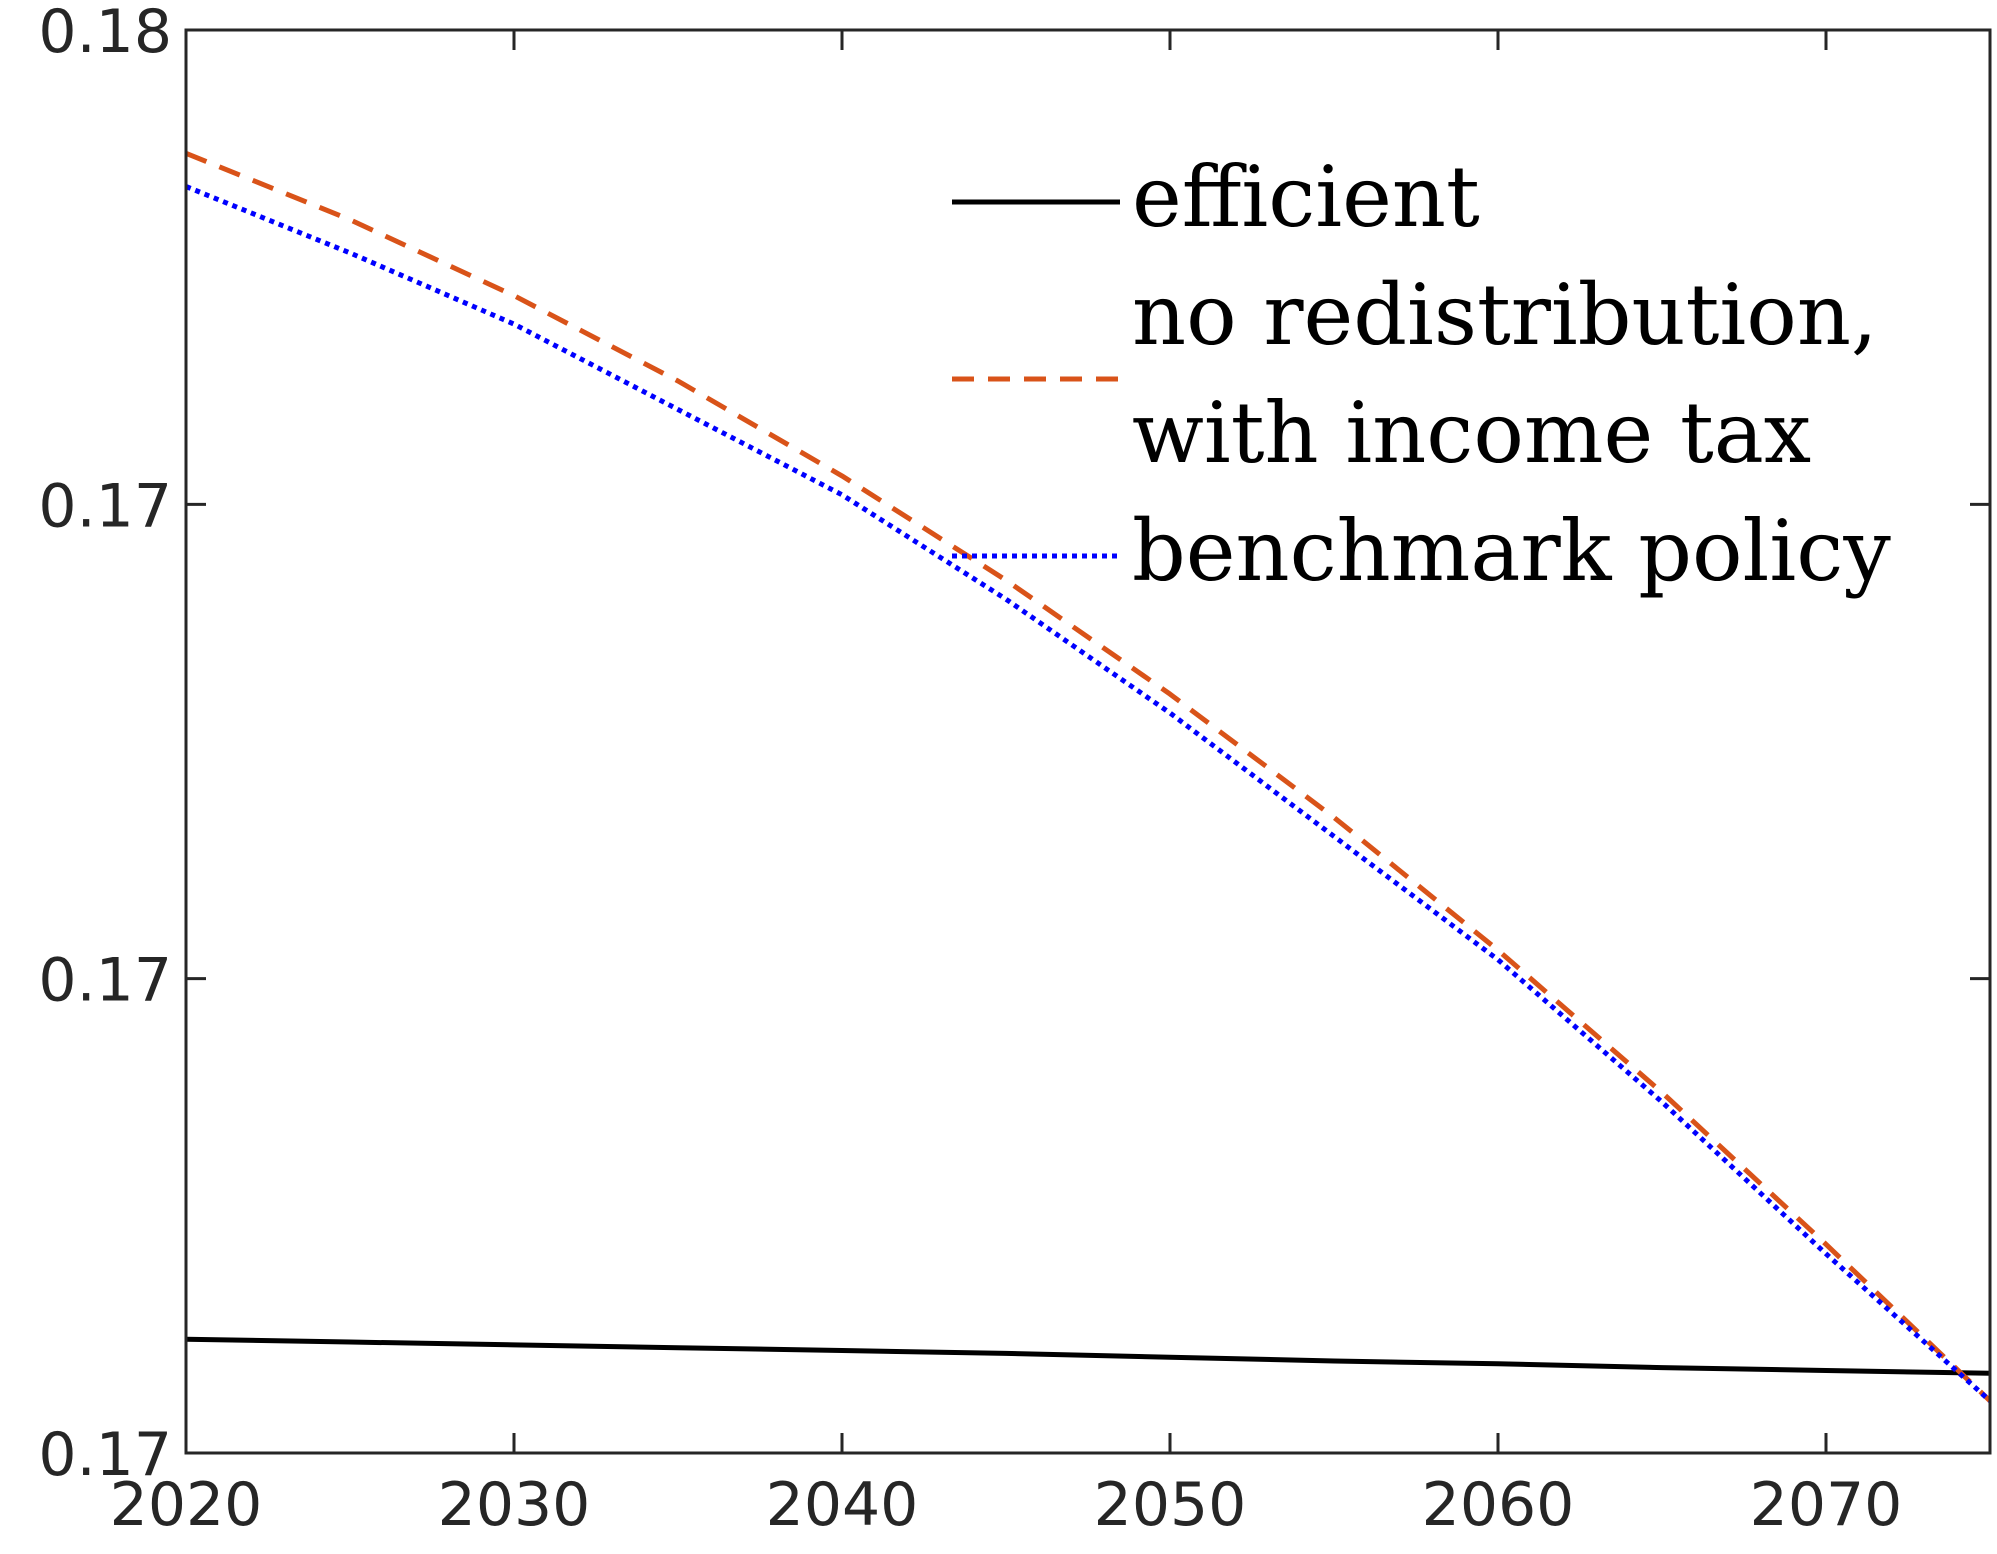 Image resolution: width=1997 pixels, height=1554 pixels. I want to click on legend-label-2: no redistribution,, so click(1505, 315).